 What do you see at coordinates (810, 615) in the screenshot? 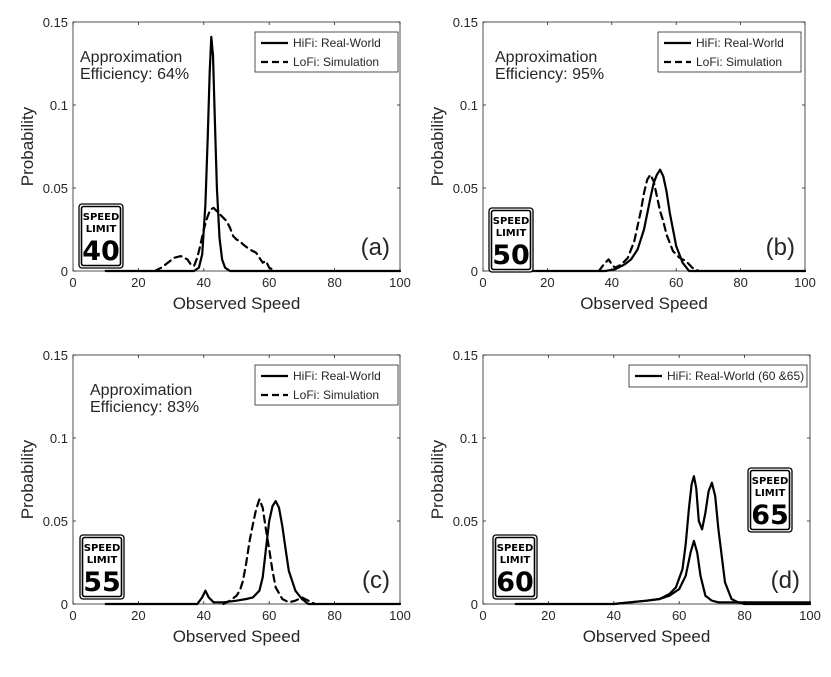
I see `panel-4-xtick-label: 100` at bounding box center [810, 615].